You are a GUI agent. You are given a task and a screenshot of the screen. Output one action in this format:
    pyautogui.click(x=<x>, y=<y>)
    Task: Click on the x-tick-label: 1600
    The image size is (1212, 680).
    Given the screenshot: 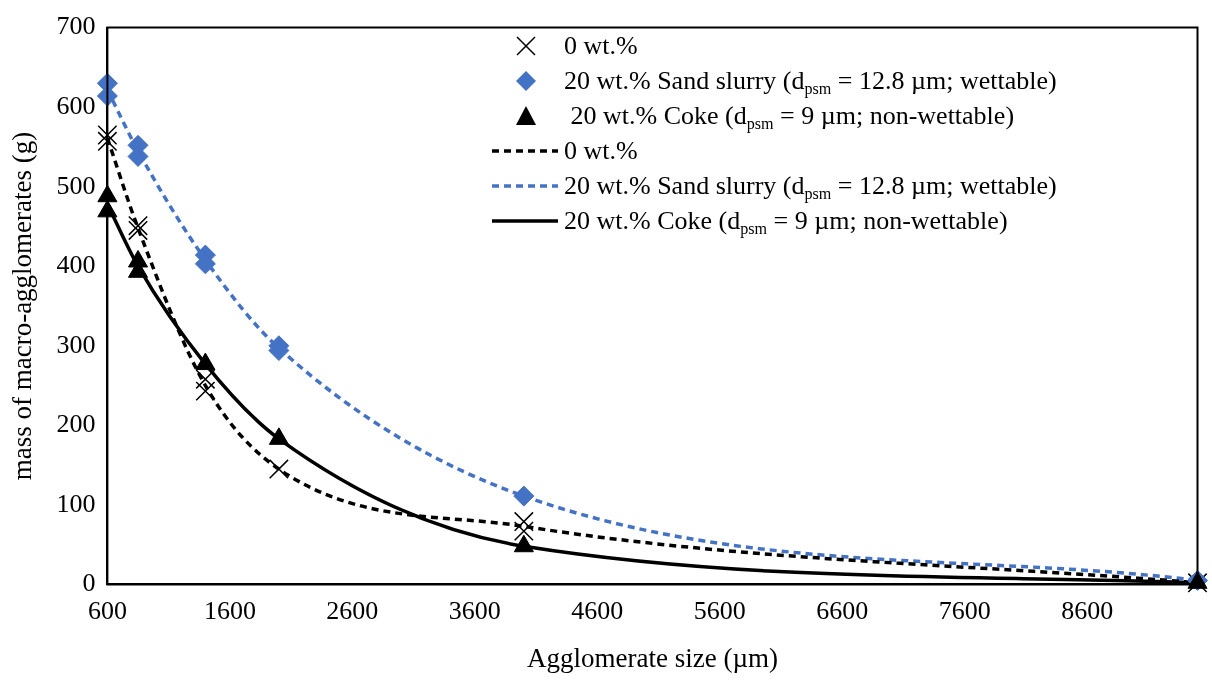 What is the action you would take?
    pyautogui.click(x=229, y=610)
    